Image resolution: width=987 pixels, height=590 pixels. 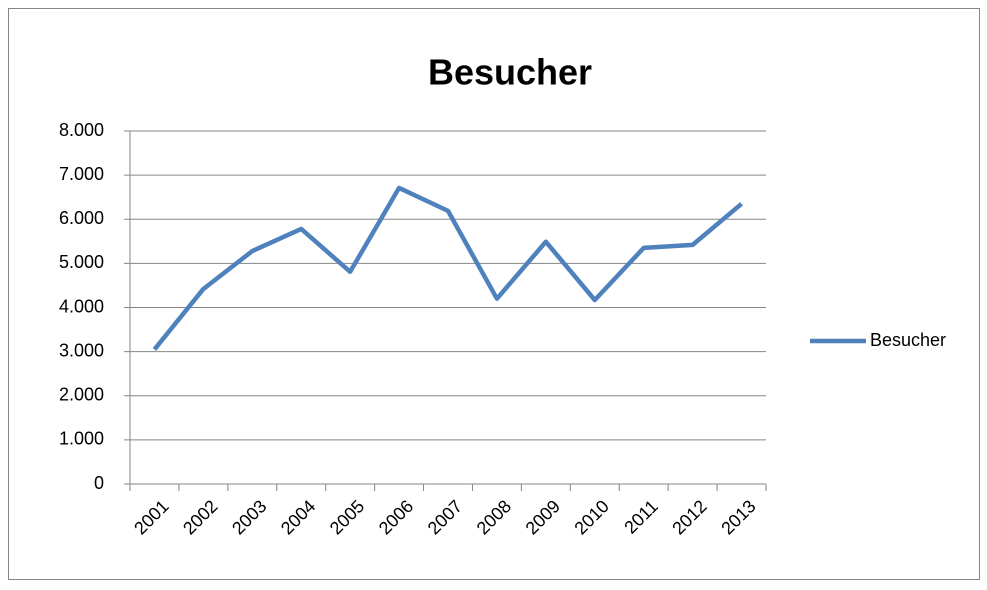 I want to click on y-tick-label: 3.000, so click(x=81, y=350).